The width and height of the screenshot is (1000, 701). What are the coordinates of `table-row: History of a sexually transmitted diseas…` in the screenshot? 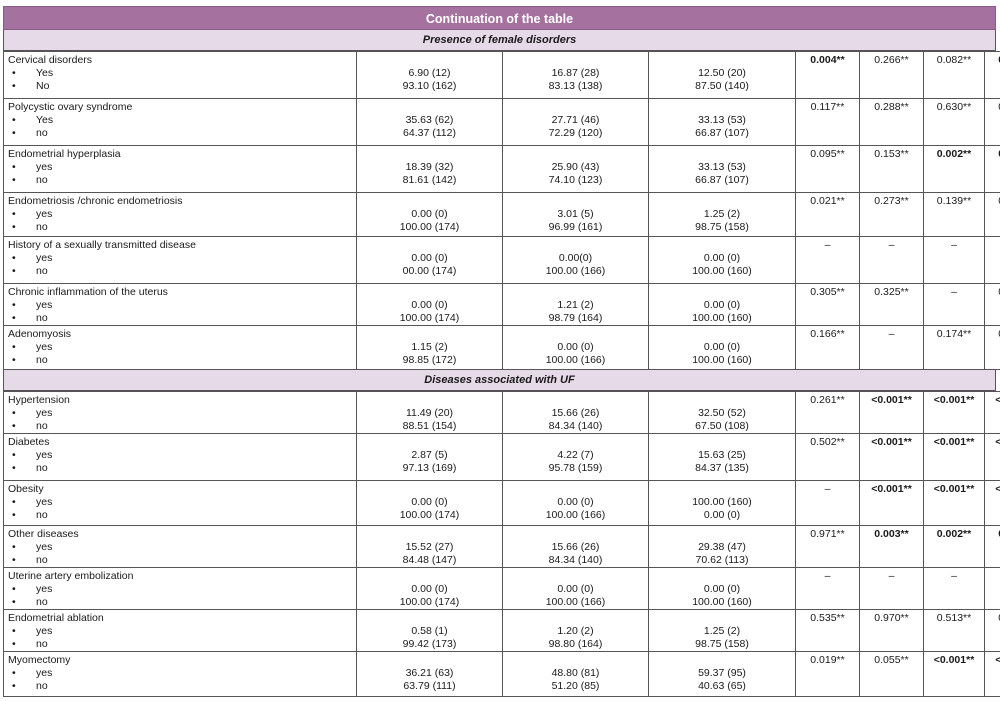 It's located at (501, 260).